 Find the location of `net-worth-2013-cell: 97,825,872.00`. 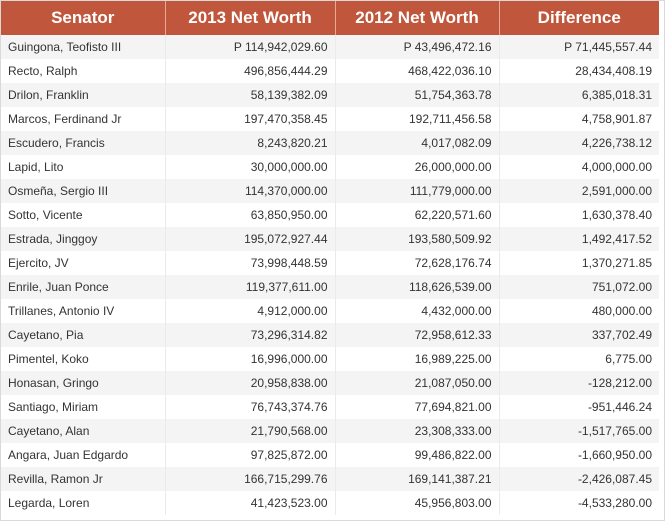

net-worth-2013-cell: 97,825,872.00 is located at coordinates (250, 455).